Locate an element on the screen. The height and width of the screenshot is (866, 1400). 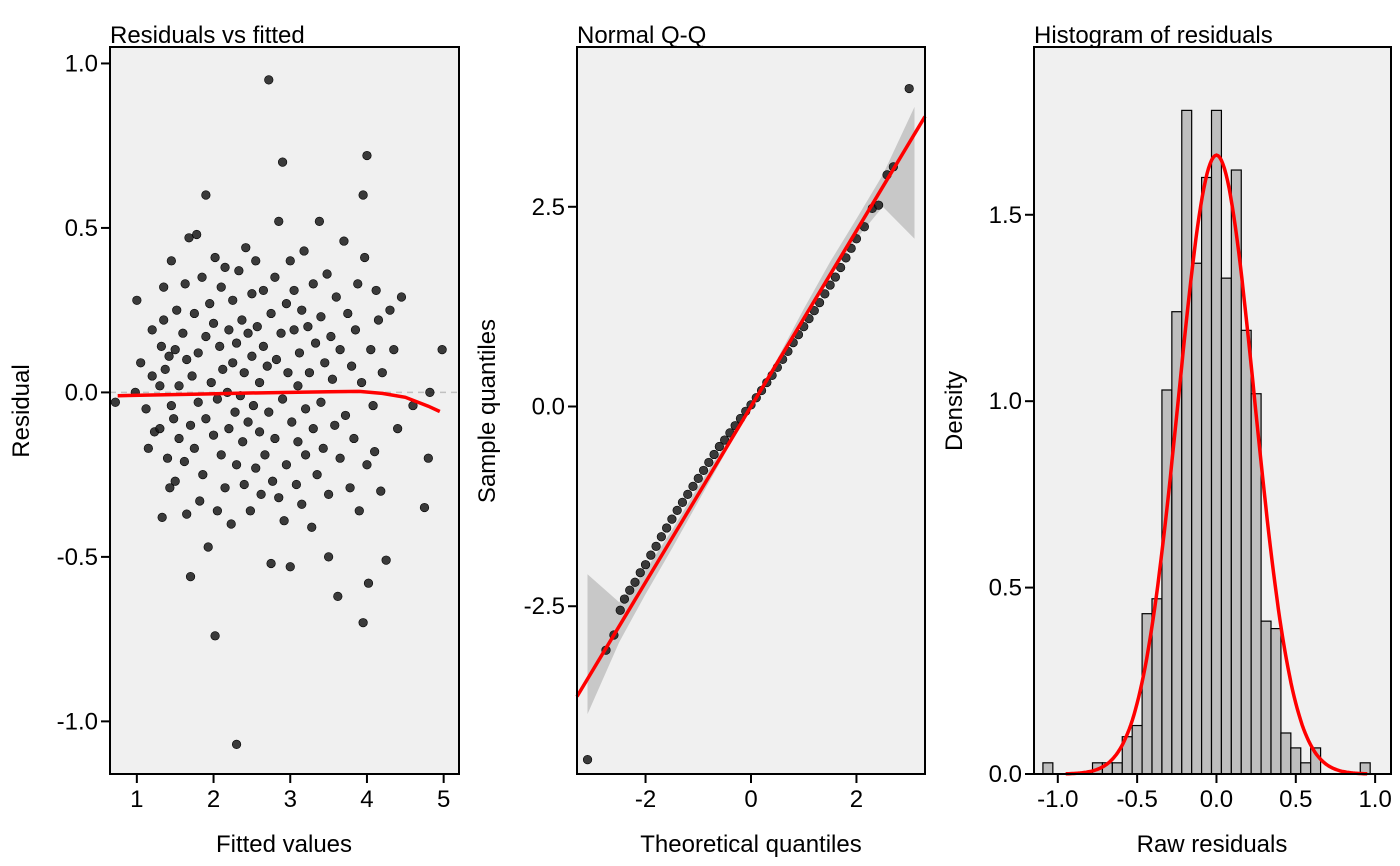
y-tick-label: 2.5 is located at coordinates (548, 207).